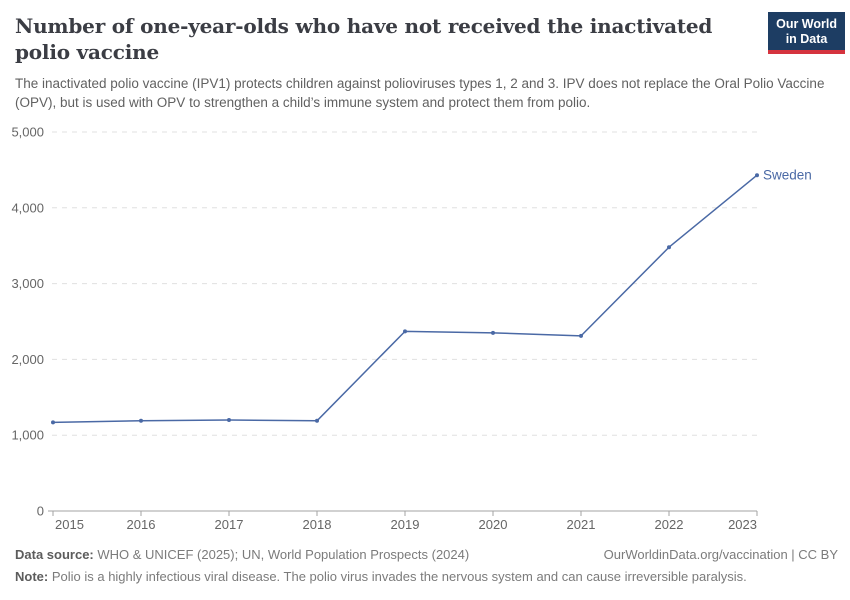  Describe the element at coordinates (405, 524) in the screenshot. I see `x-tick-label: 2019` at that location.